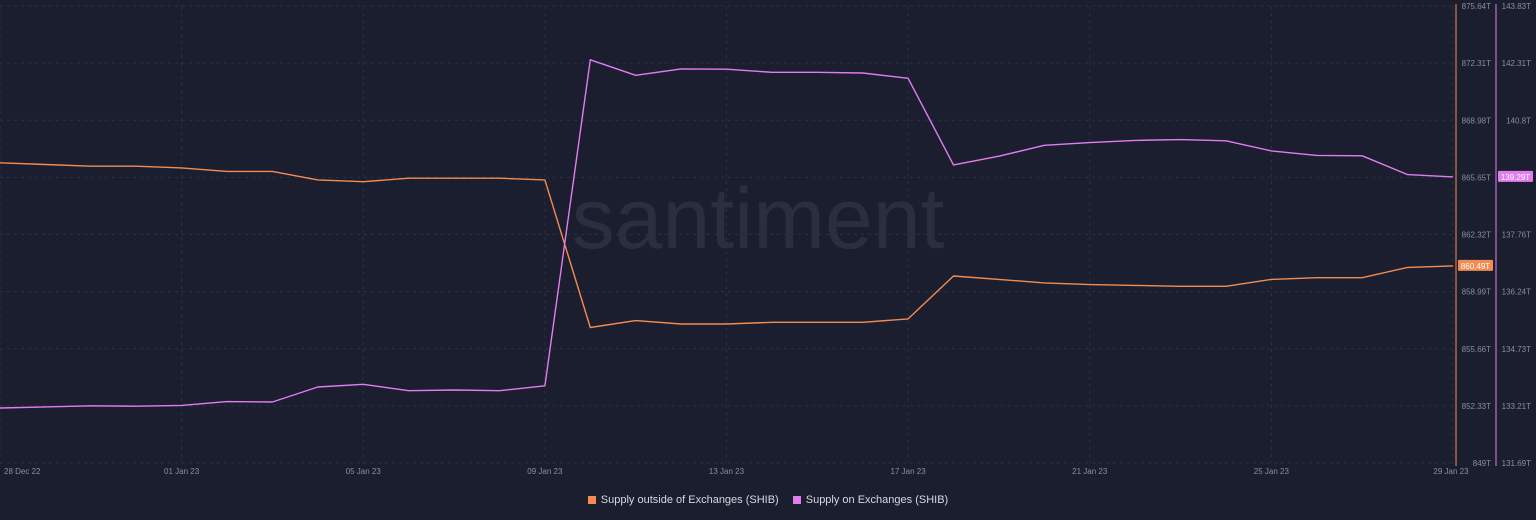 This screenshot has height=520, width=1536. I want to click on legend-item-supply-on: Supply on Exchanges (SHIB), so click(870, 500).